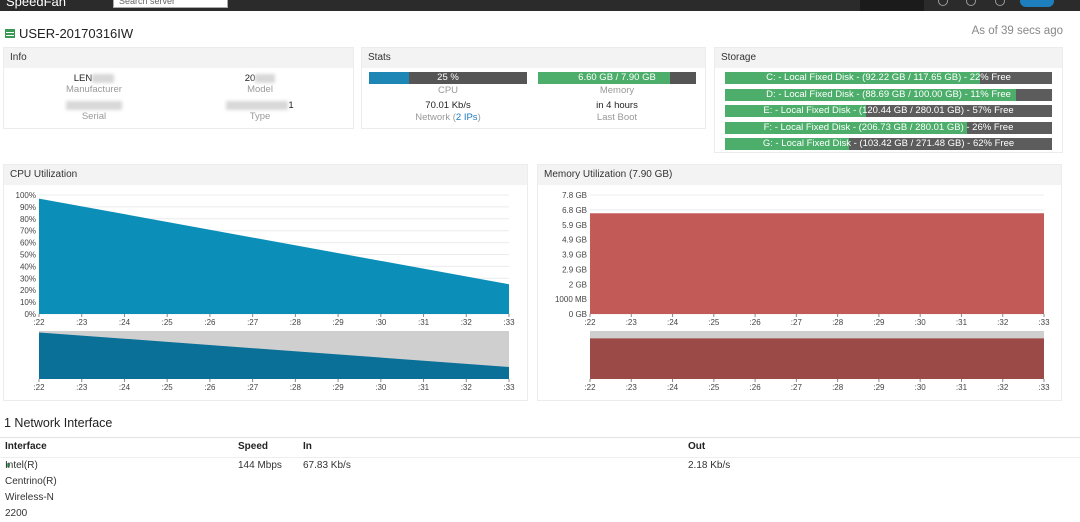 The height and width of the screenshot is (522, 1080). Describe the element at coordinates (94, 111) in the screenshot. I see `info-serial: Serial` at that location.